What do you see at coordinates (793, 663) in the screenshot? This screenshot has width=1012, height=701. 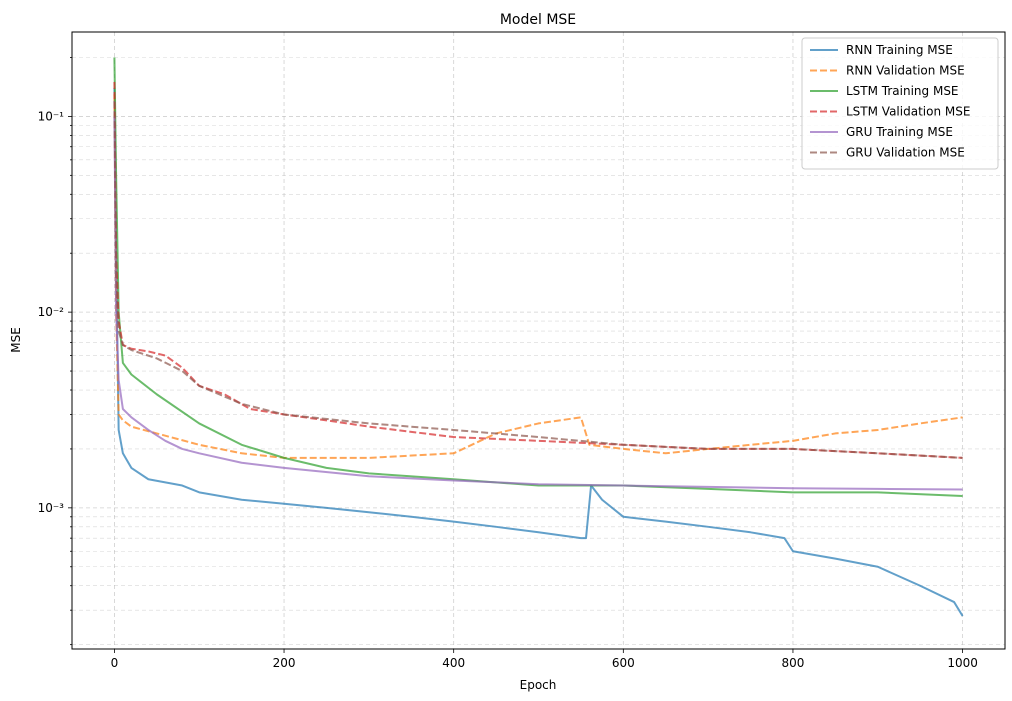 I see `x-tick-label: 800` at bounding box center [793, 663].